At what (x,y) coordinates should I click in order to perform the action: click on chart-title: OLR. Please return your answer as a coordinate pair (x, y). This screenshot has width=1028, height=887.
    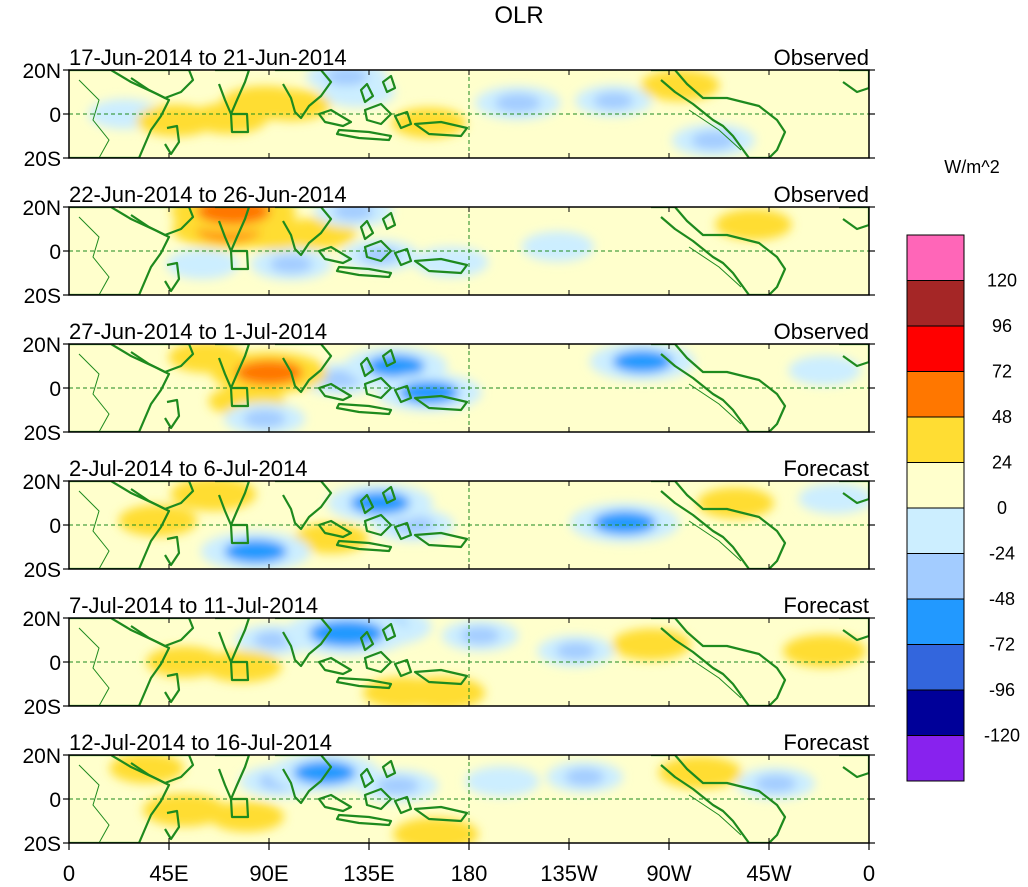
    Looking at the image, I should click on (518, 15).